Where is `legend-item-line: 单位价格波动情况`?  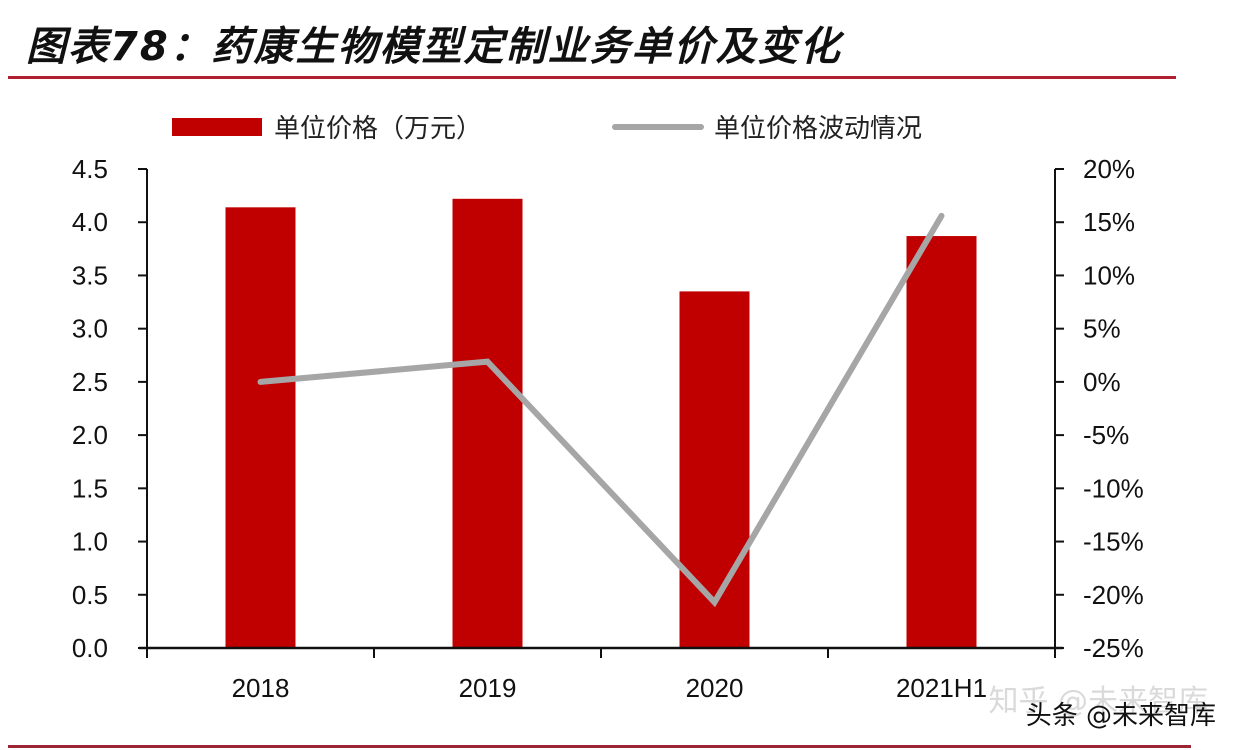
legend-item-line: 单位价格波动情况 is located at coordinates (767, 126).